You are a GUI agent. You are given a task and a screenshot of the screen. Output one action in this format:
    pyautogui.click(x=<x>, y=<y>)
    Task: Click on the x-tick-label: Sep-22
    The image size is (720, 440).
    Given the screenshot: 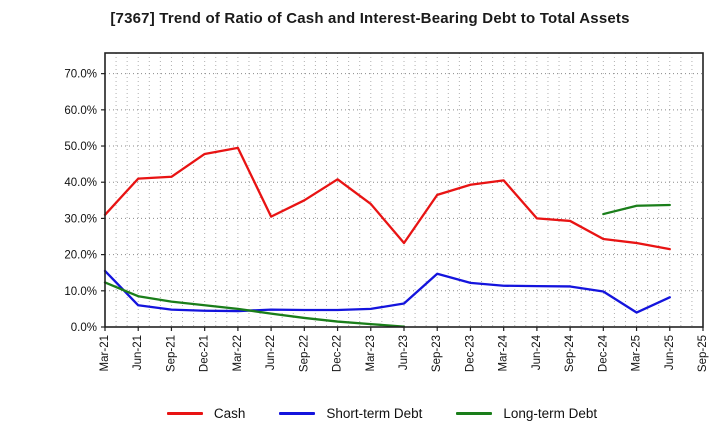 What is the action you would take?
    pyautogui.click(x=304, y=353)
    